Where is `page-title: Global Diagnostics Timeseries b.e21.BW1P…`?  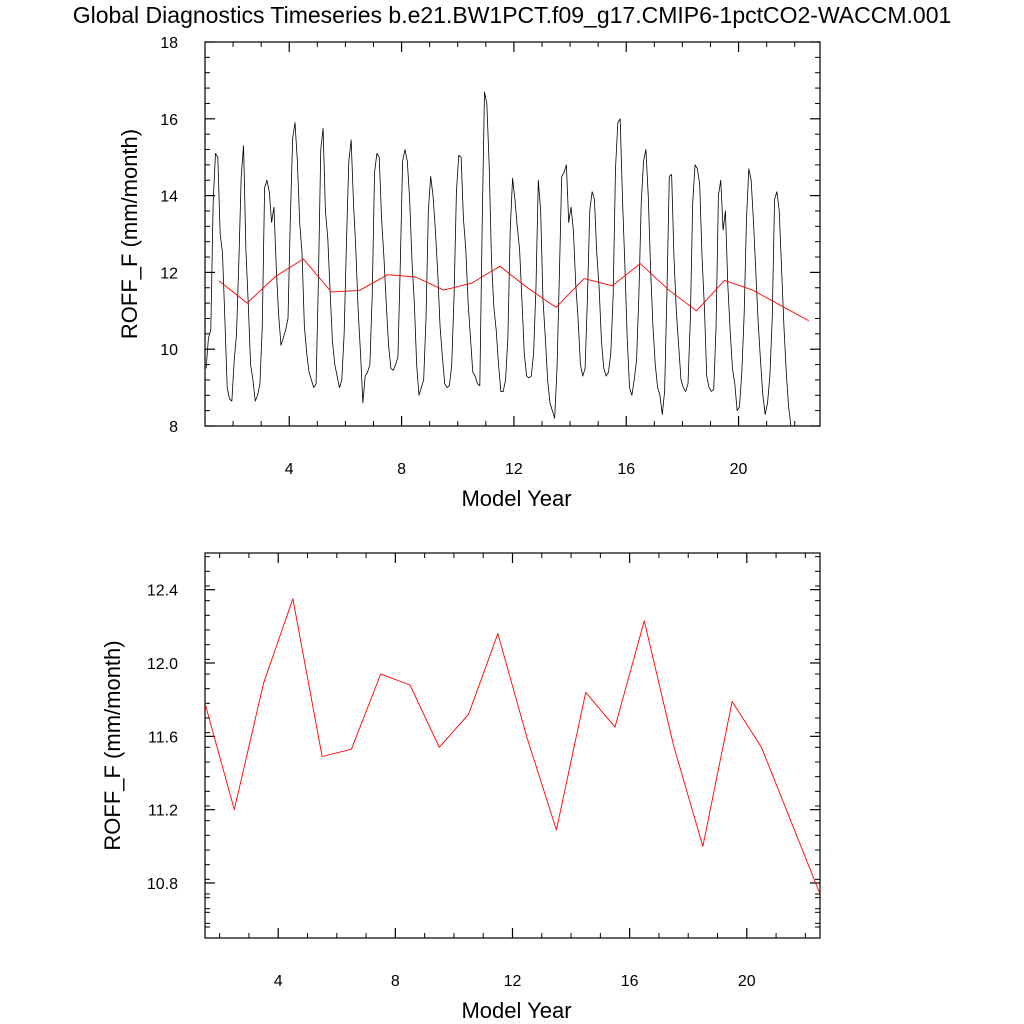 page-title: Global Diagnostics Timeseries b.e21.BW1P… is located at coordinates (512, 15).